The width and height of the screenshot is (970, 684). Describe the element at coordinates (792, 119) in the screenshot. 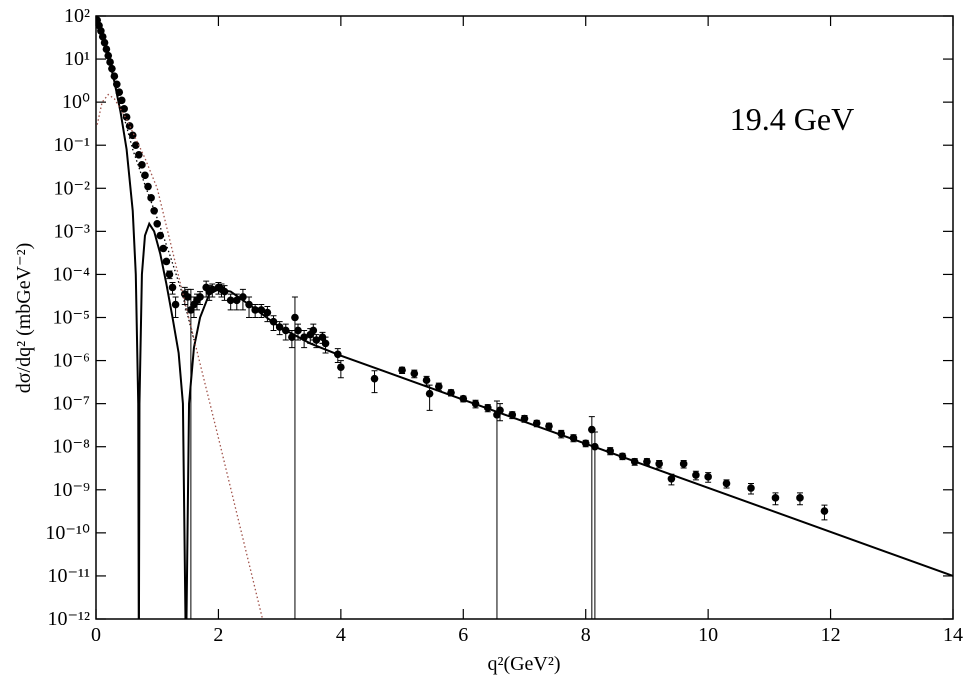

I see `annotation: 19.4 GeV` at that location.